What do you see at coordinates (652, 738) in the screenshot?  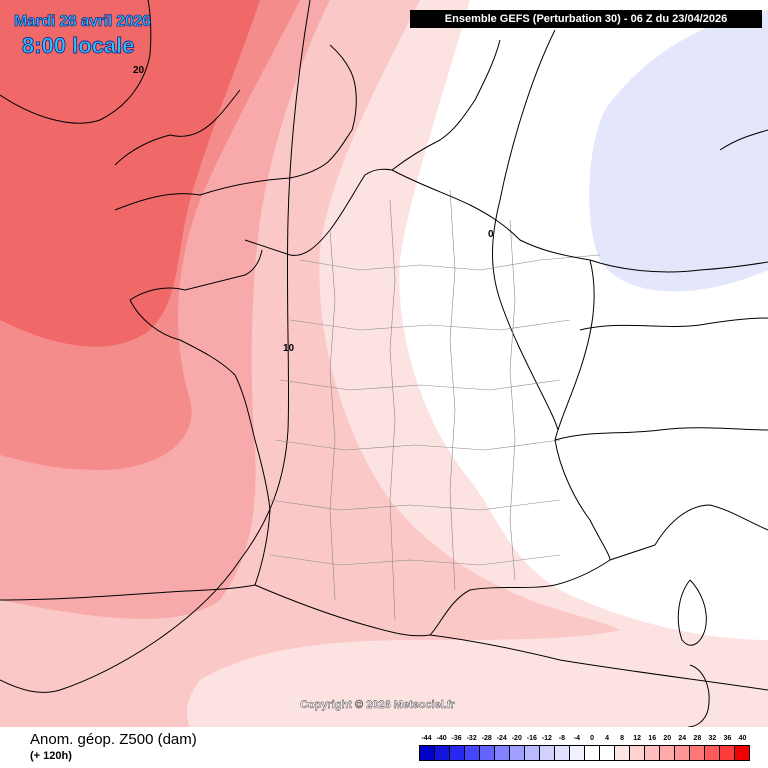 I see `scale-tick-label: 16` at bounding box center [652, 738].